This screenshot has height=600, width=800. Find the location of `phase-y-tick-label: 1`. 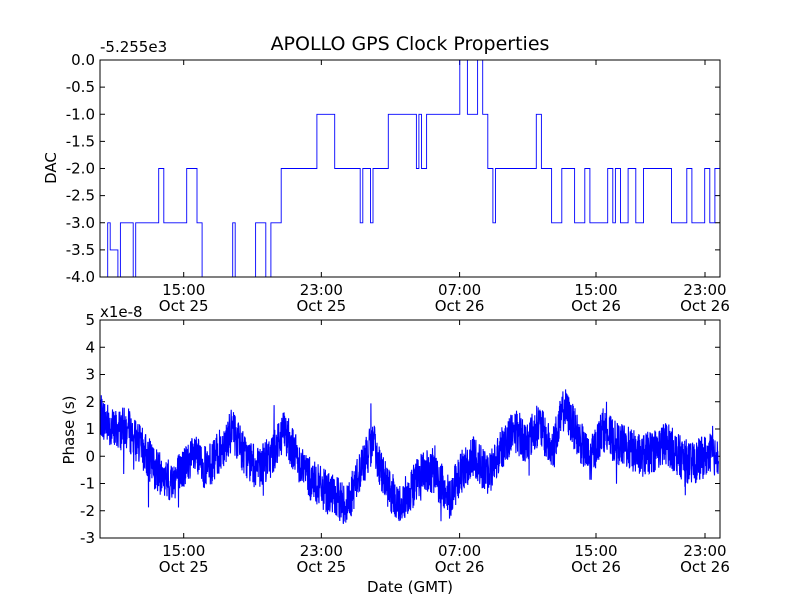

phase-y-tick-label: 1 is located at coordinates (90, 429).